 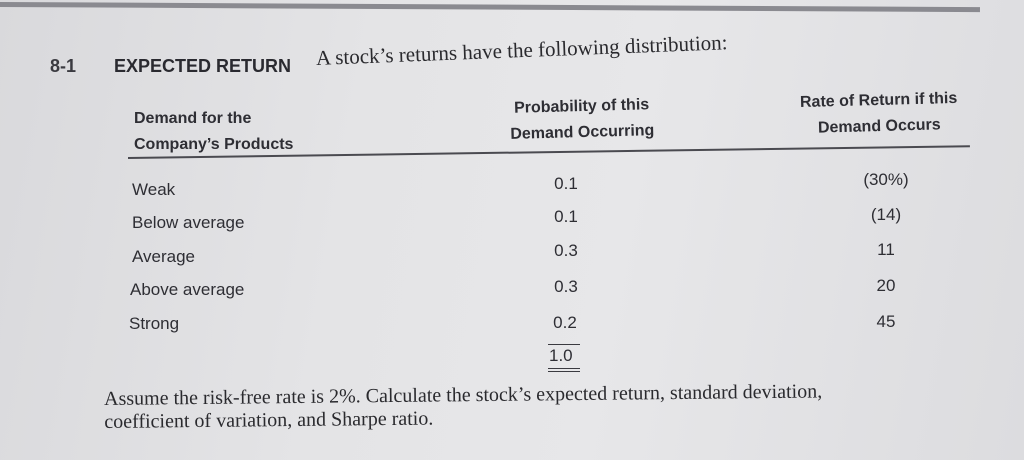 I want to click on header-demand-line2: Company’s Products, so click(x=214, y=144).